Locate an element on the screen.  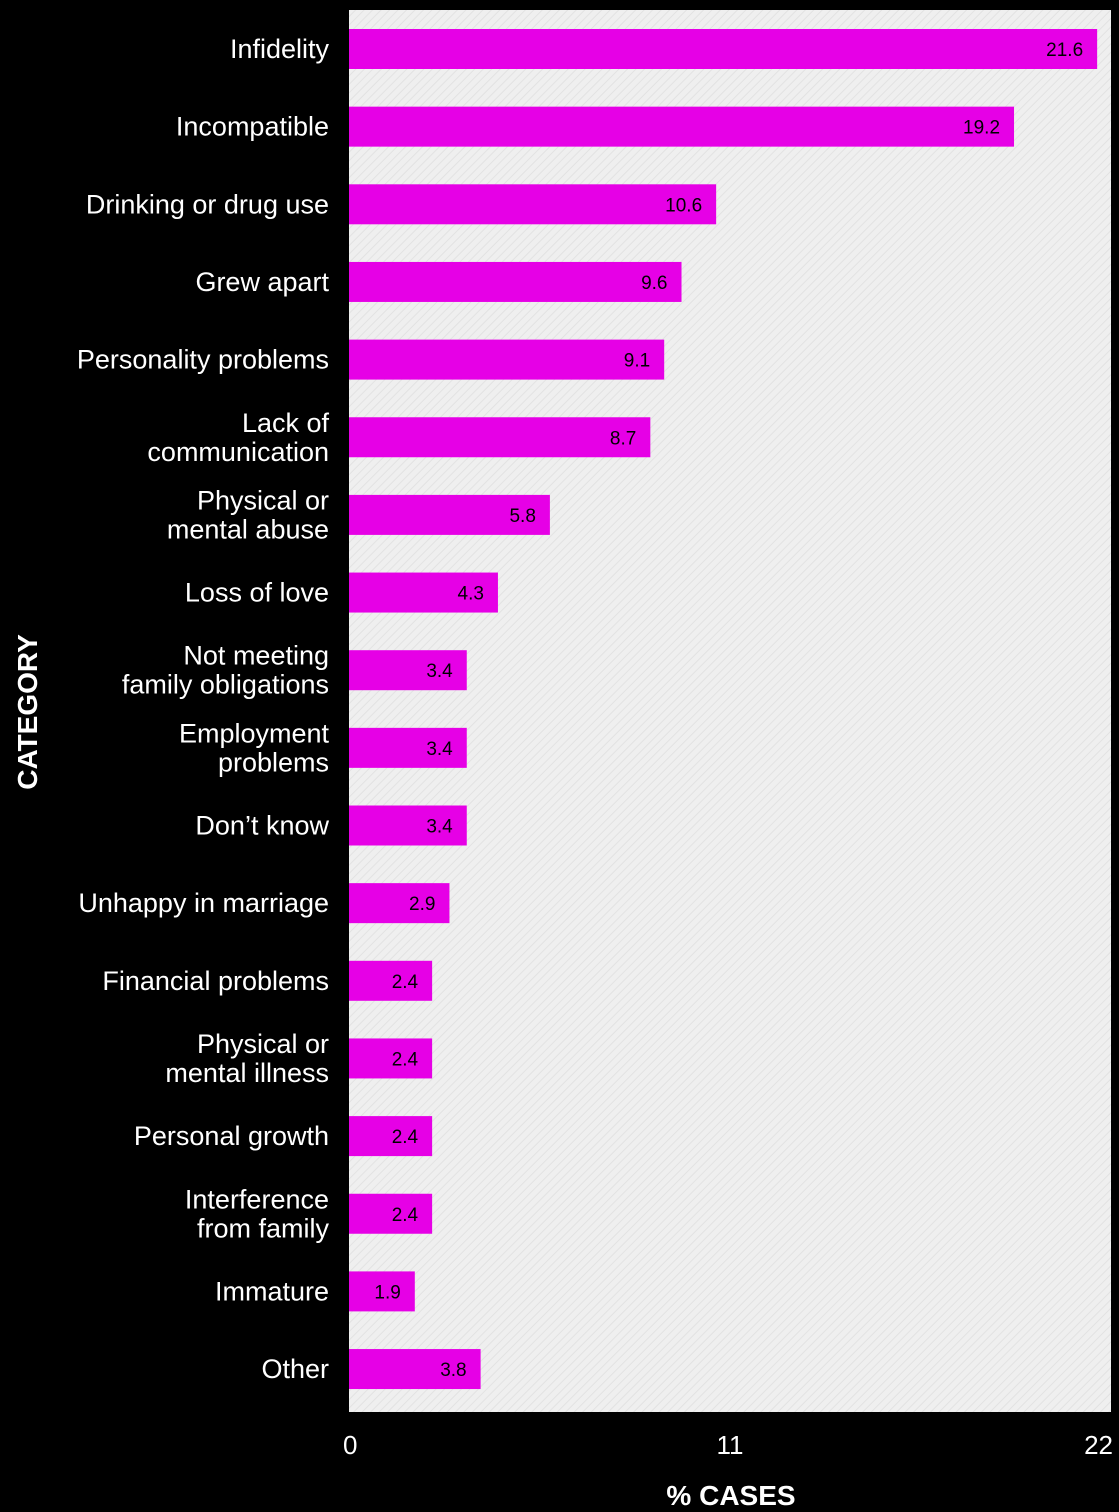
category-label: Drinking or drug use is located at coordinates (207, 204).